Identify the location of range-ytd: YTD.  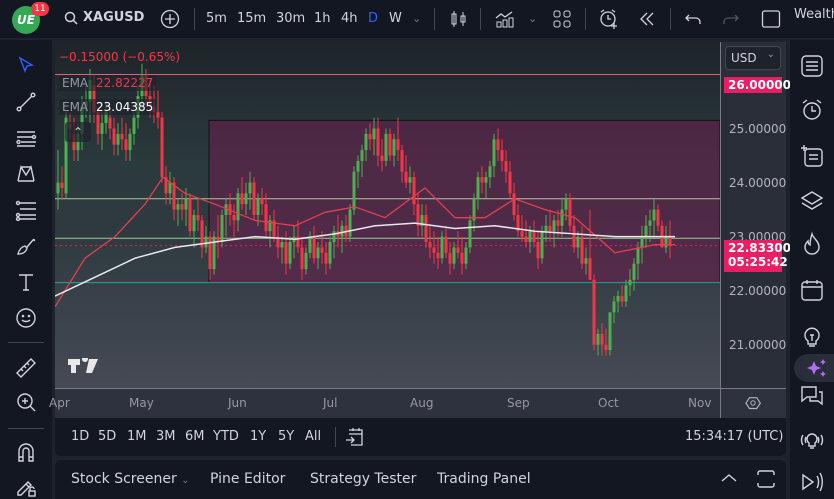
(226, 436).